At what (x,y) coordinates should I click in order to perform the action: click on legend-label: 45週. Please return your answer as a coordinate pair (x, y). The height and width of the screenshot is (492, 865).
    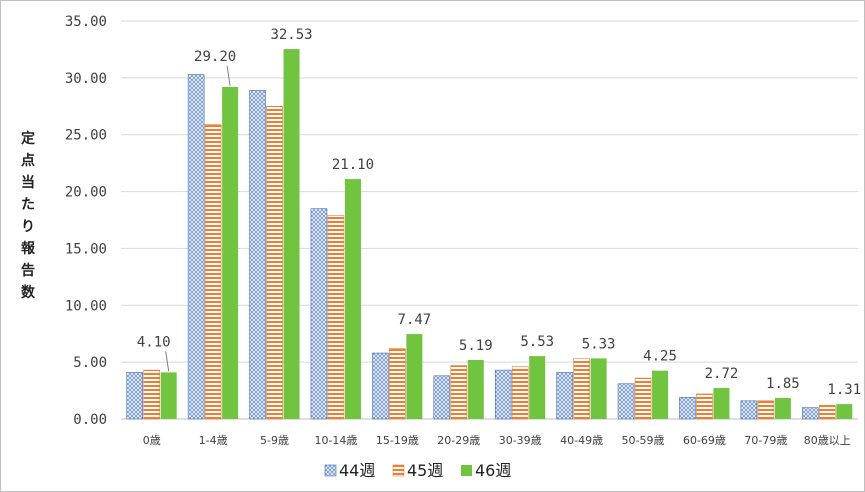
    Looking at the image, I should click on (425, 470).